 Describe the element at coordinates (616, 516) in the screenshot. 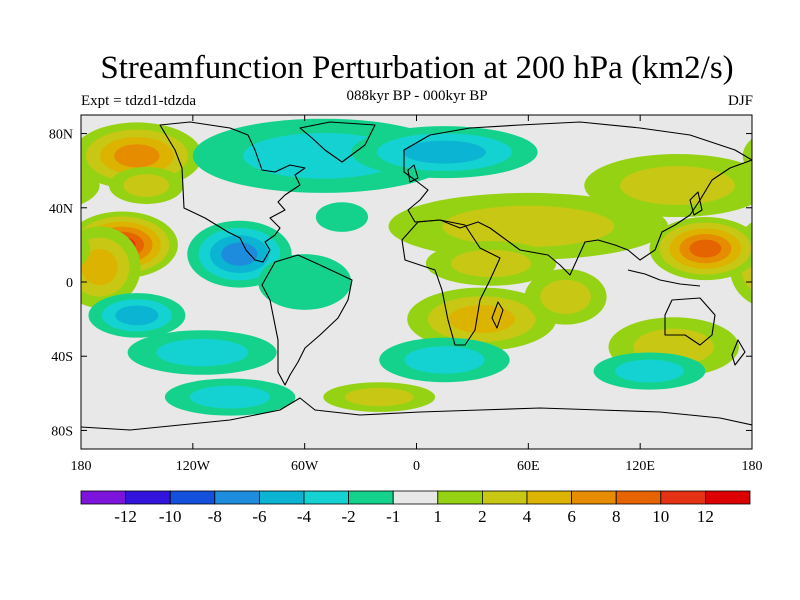

I see `colorbar-label: 8` at that location.